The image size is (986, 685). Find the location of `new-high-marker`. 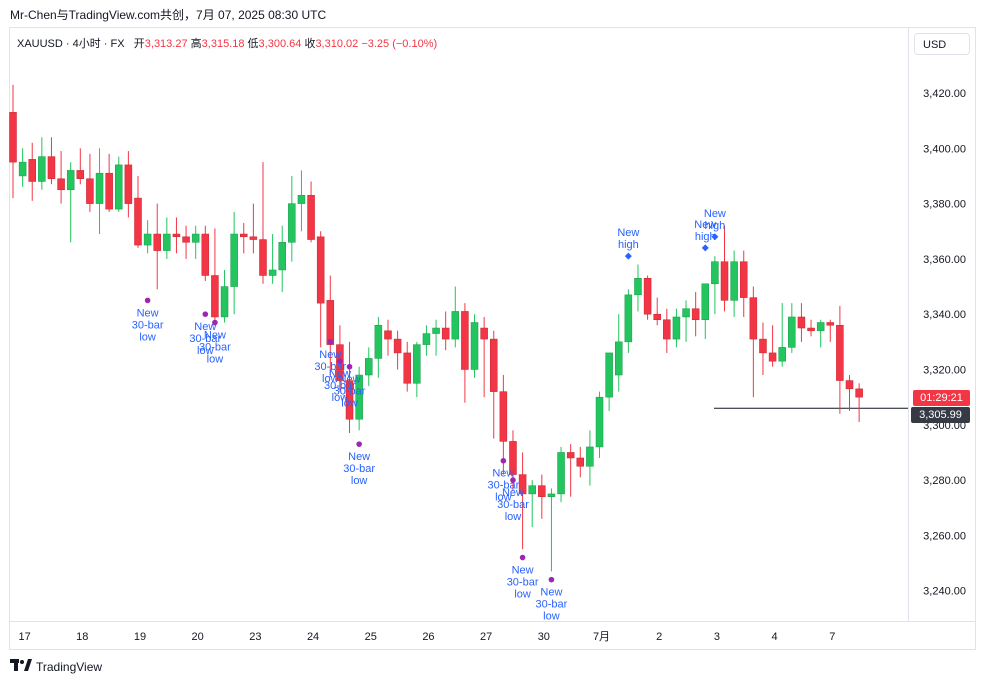

new-high-marker is located at coordinates (705, 248).